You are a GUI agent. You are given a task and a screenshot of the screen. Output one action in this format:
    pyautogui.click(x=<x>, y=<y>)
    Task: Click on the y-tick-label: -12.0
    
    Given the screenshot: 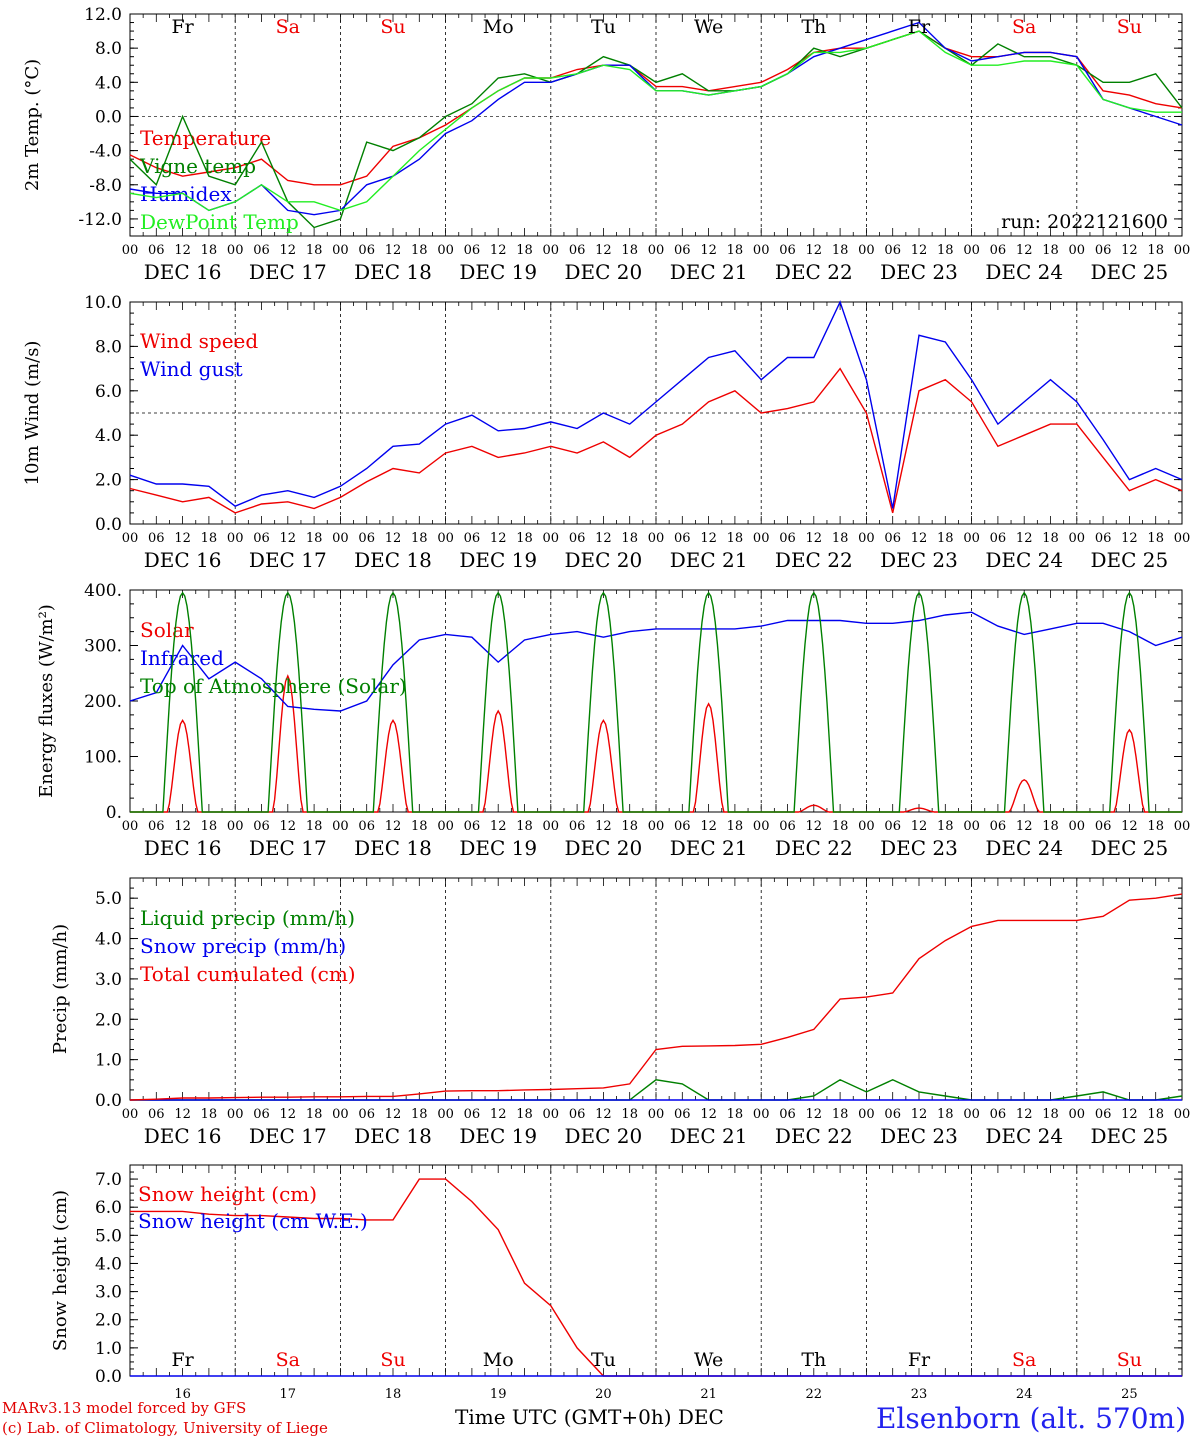 What is the action you would take?
    pyautogui.click(x=100, y=220)
    